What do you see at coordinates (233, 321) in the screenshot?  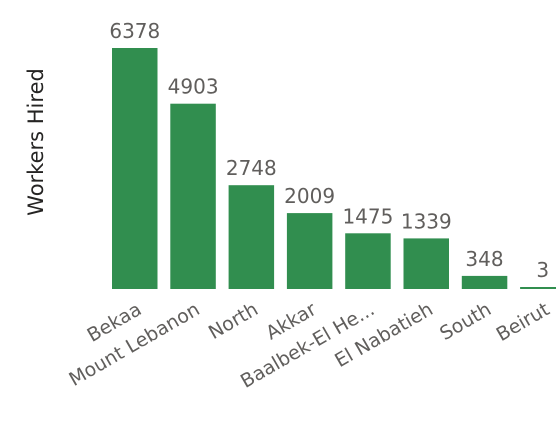 I see `x-tick-label-2: North` at bounding box center [233, 321].